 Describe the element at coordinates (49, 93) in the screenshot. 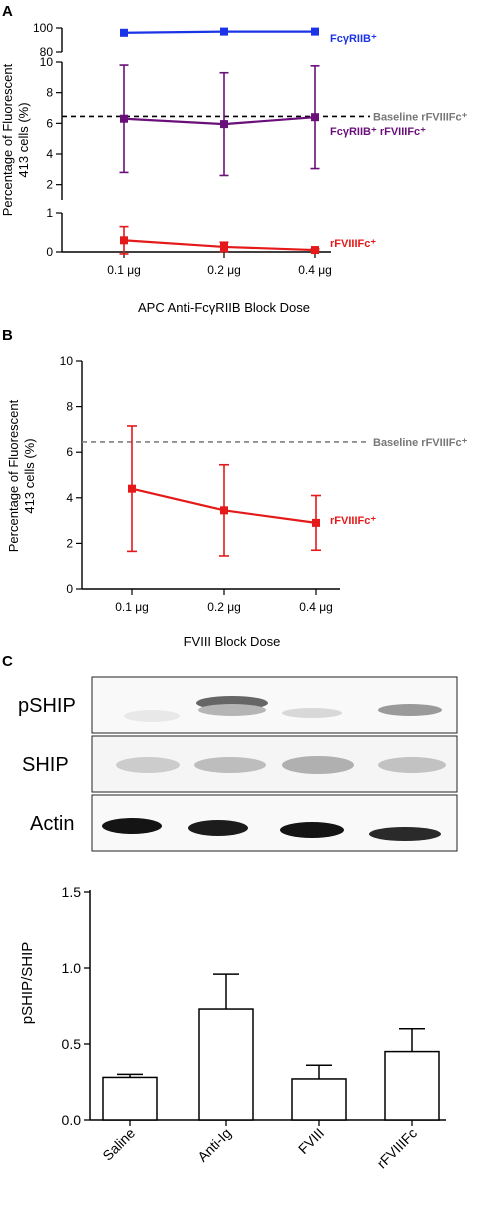

I see `panel-a-y-tick-label: 8` at that location.